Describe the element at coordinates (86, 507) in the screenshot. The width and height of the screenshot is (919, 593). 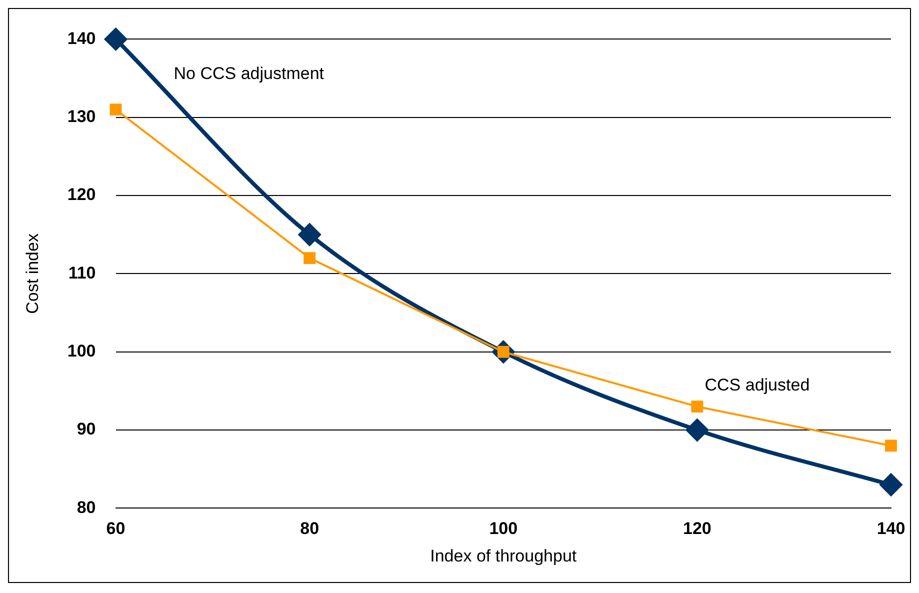
I see `y-tick-label: 80` at that location.